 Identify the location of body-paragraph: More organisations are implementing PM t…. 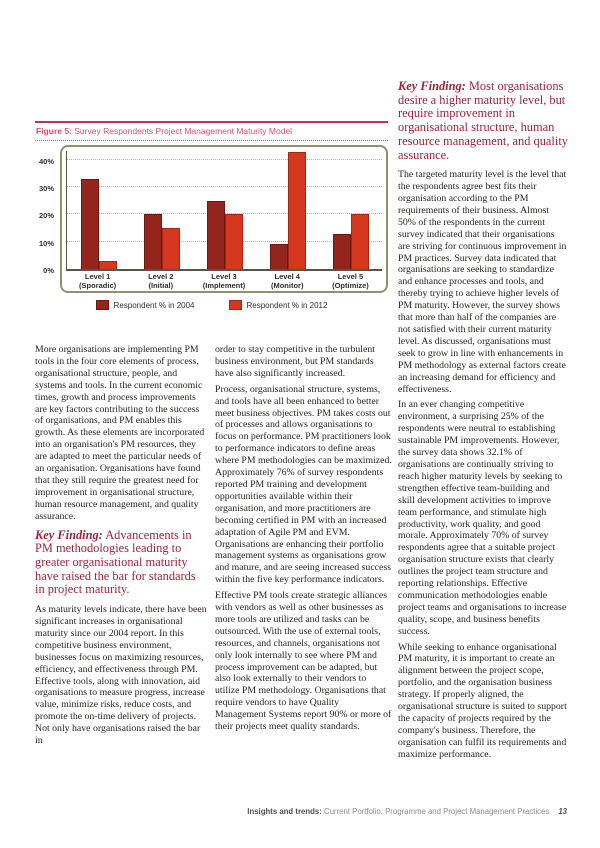
(120, 433).